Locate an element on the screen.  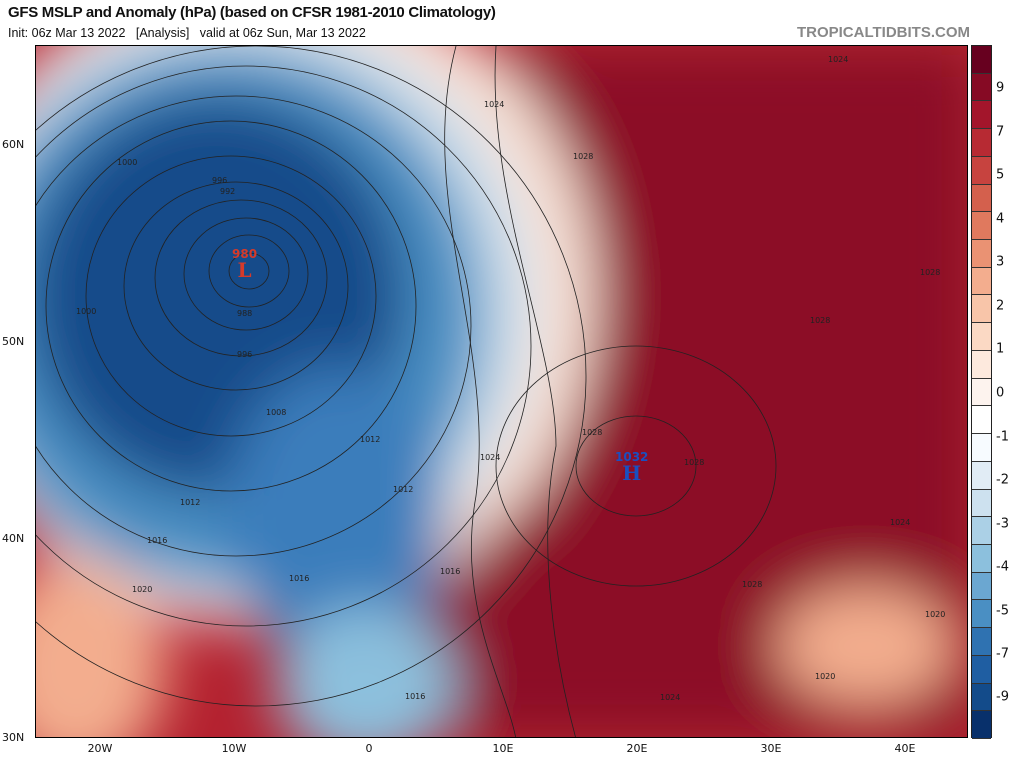
colorbar-label: 0 is located at coordinates (1000, 393).